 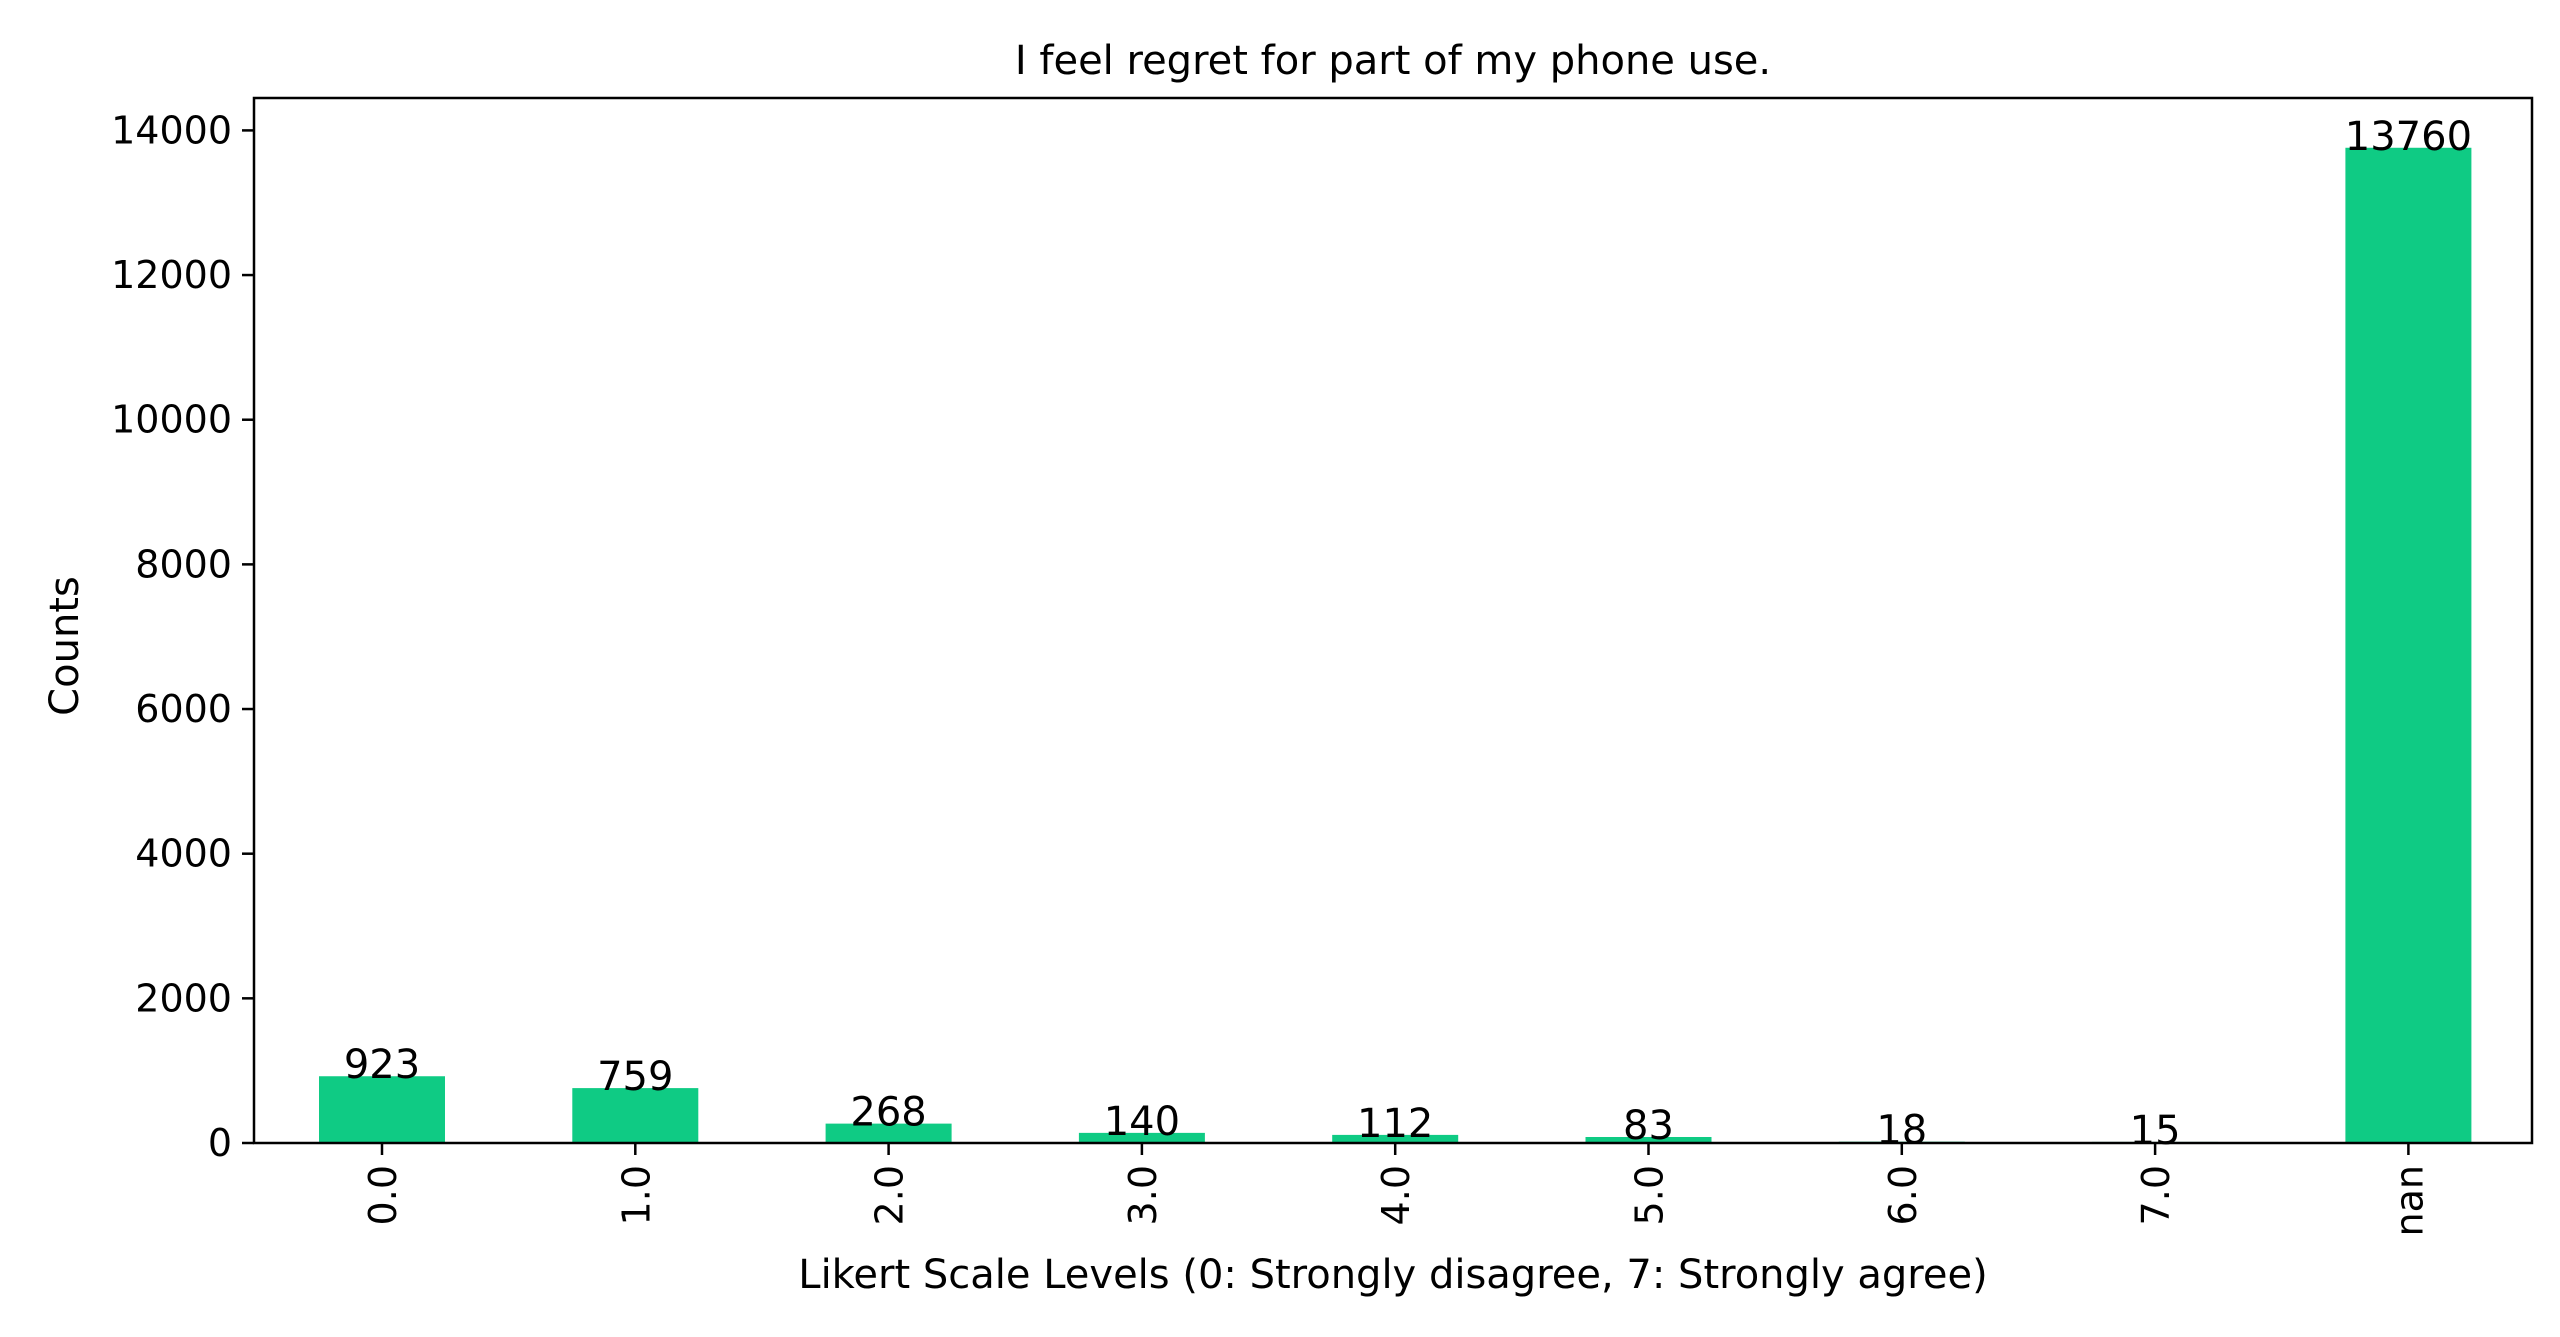 I want to click on y-tick-label: 8000, so click(x=183, y=564).